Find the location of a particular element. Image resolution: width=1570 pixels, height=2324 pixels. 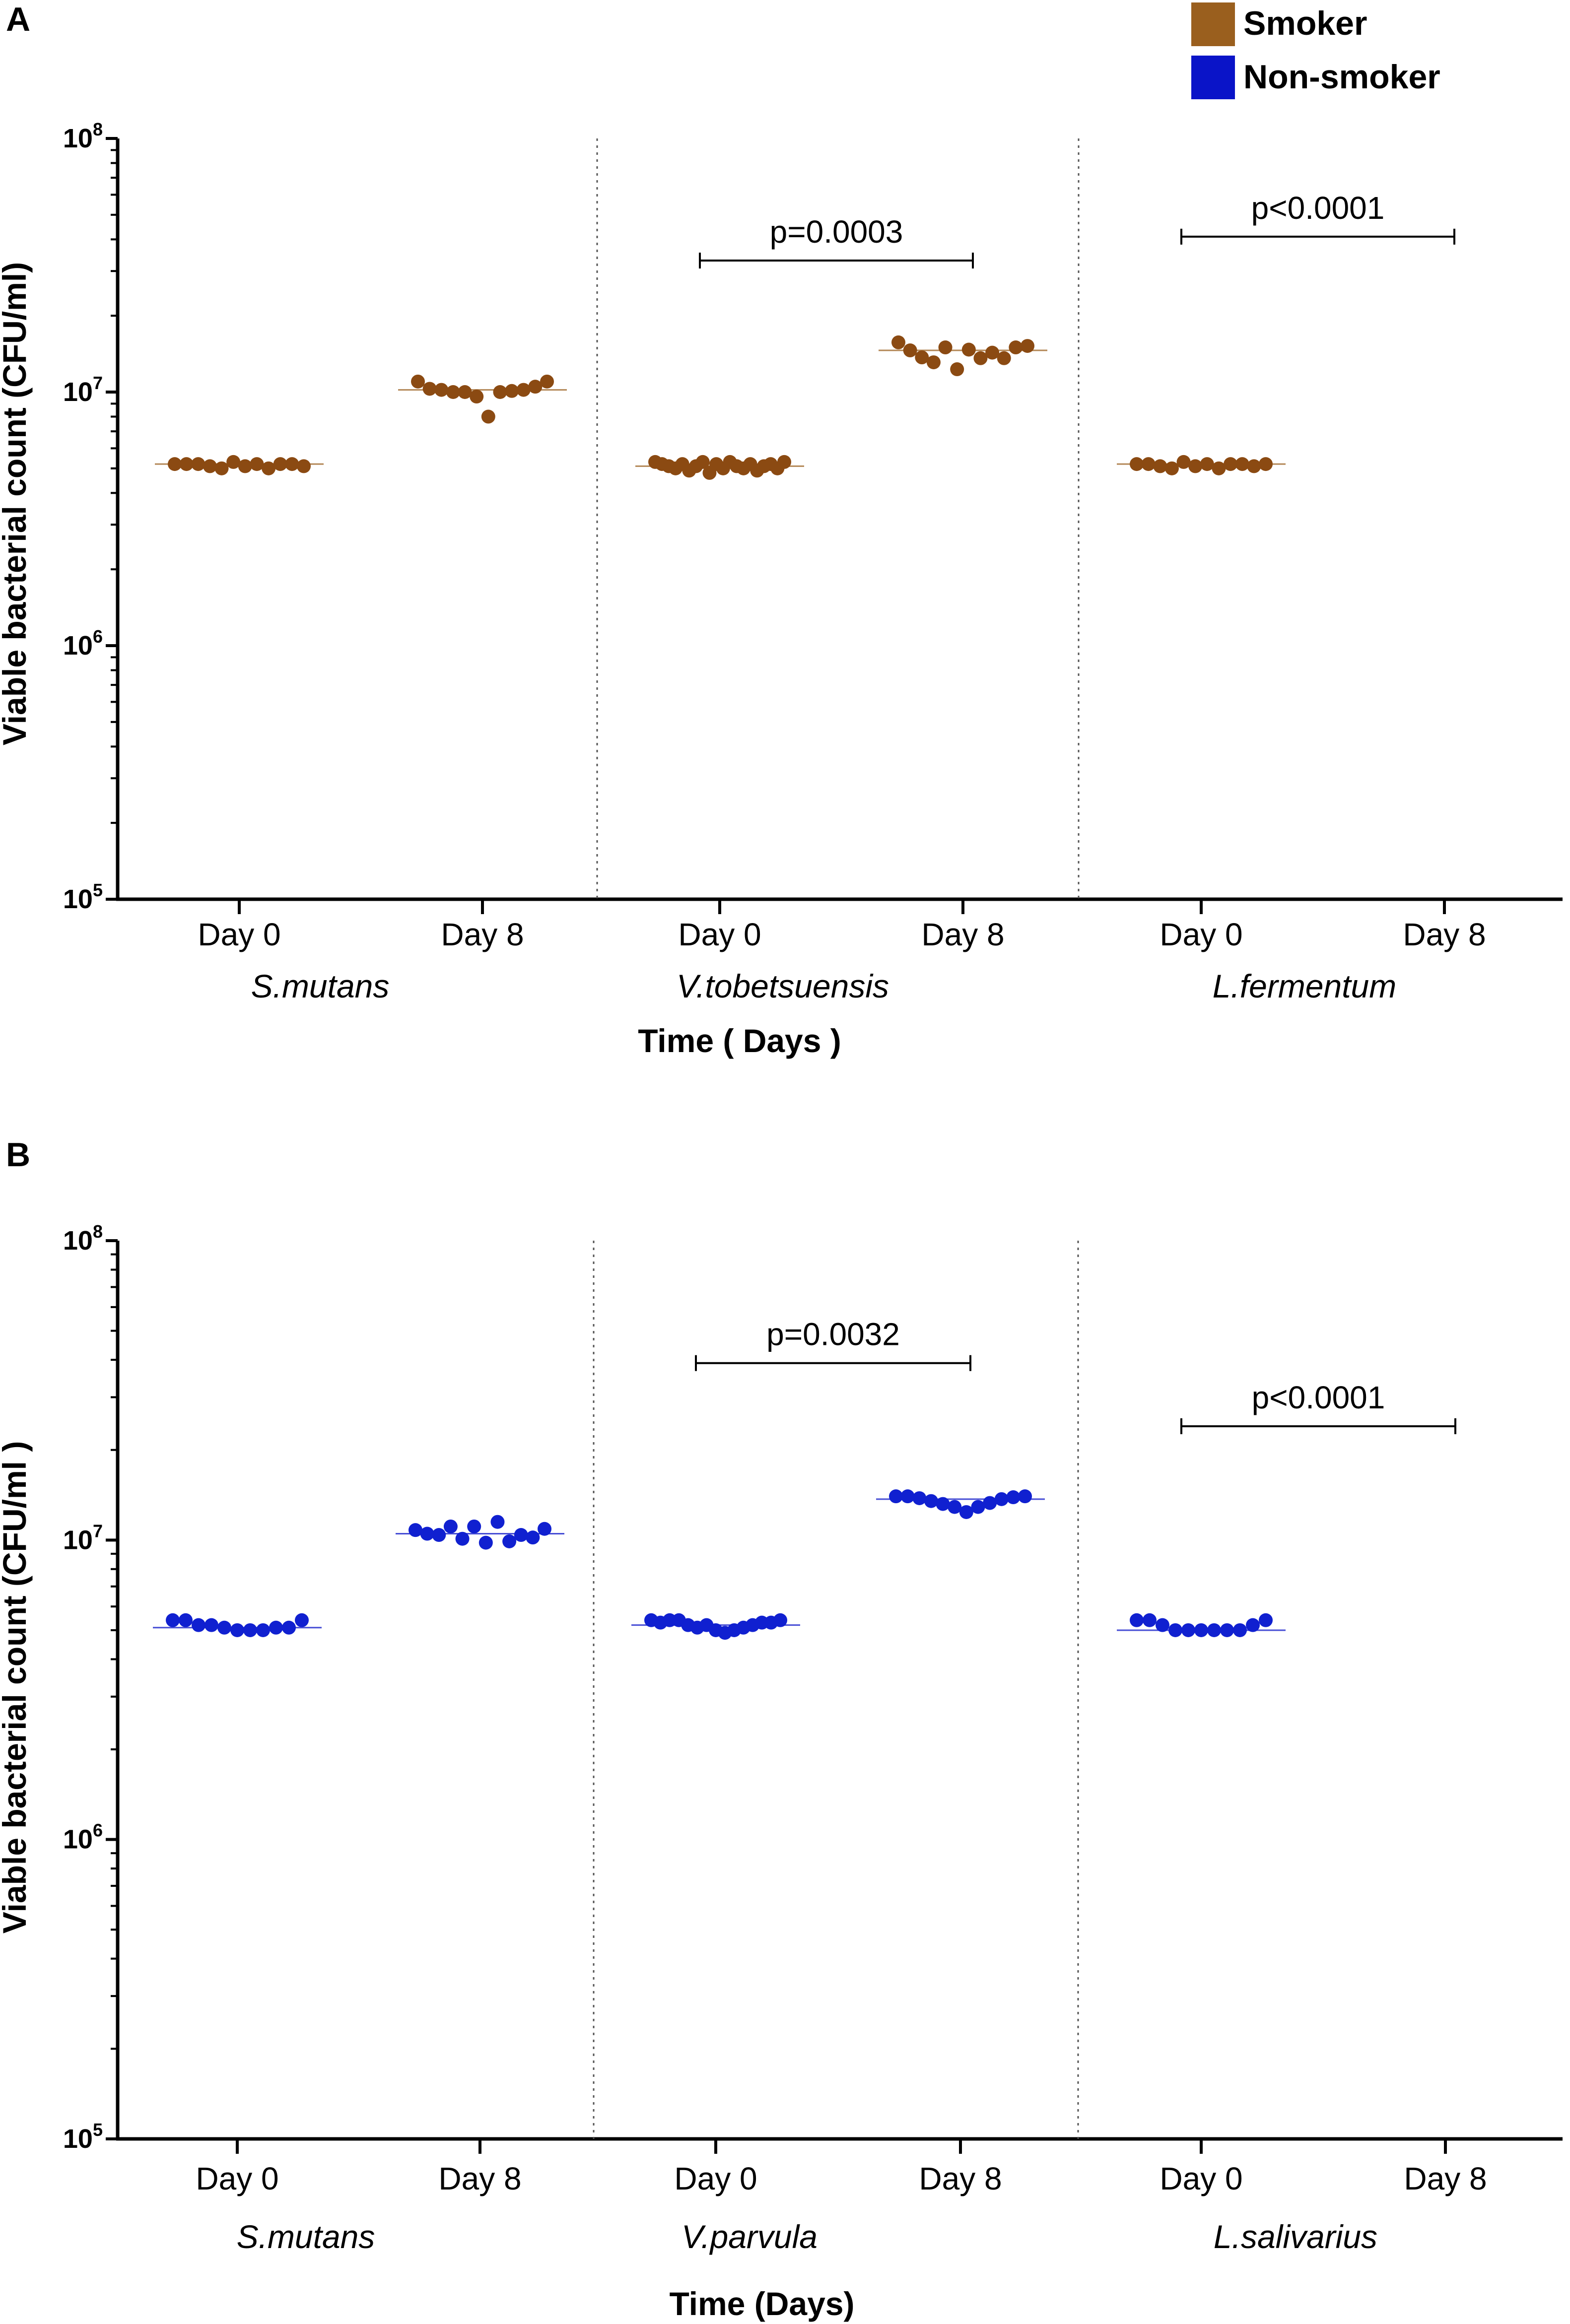

legend-swatch-smoker is located at coordinates (1213, 24).